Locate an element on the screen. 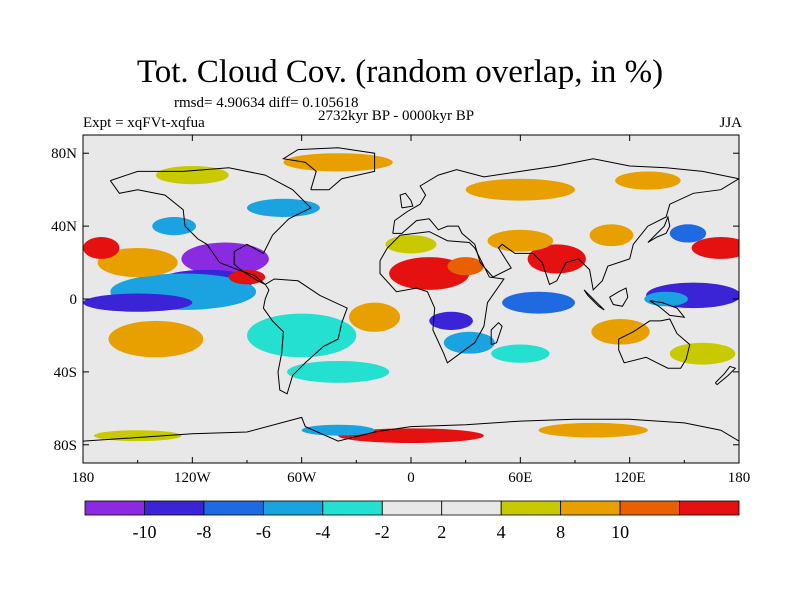 Image resolution: width=800 pixels, height=600 pixels. rmsd-diff-stats: rmsd= 4.90634 diff= 0.105618 is located at coordinates (266, 103).